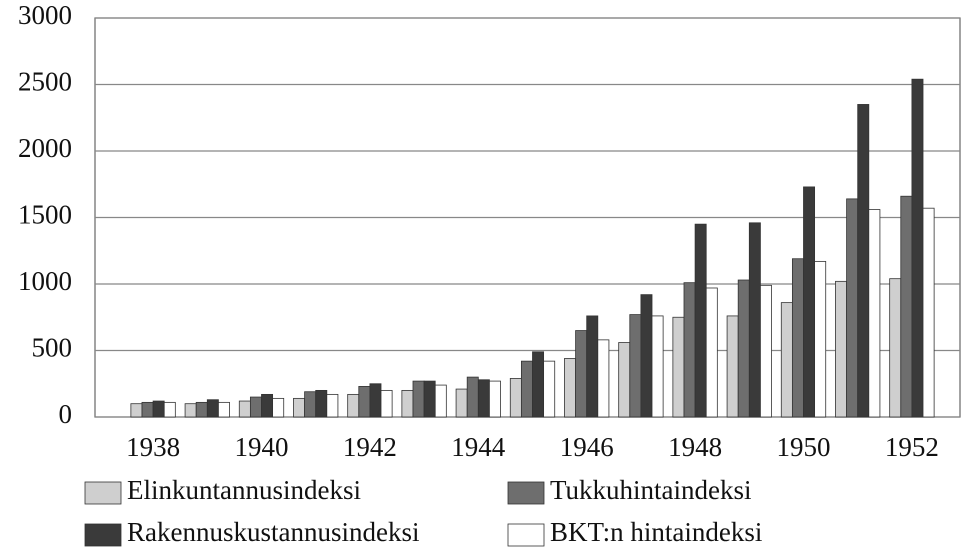 The image size is (964, 553). Describe the element at coordinates (912, 447) in the screenshot. I see `x-tick-label: 1952` at that location.